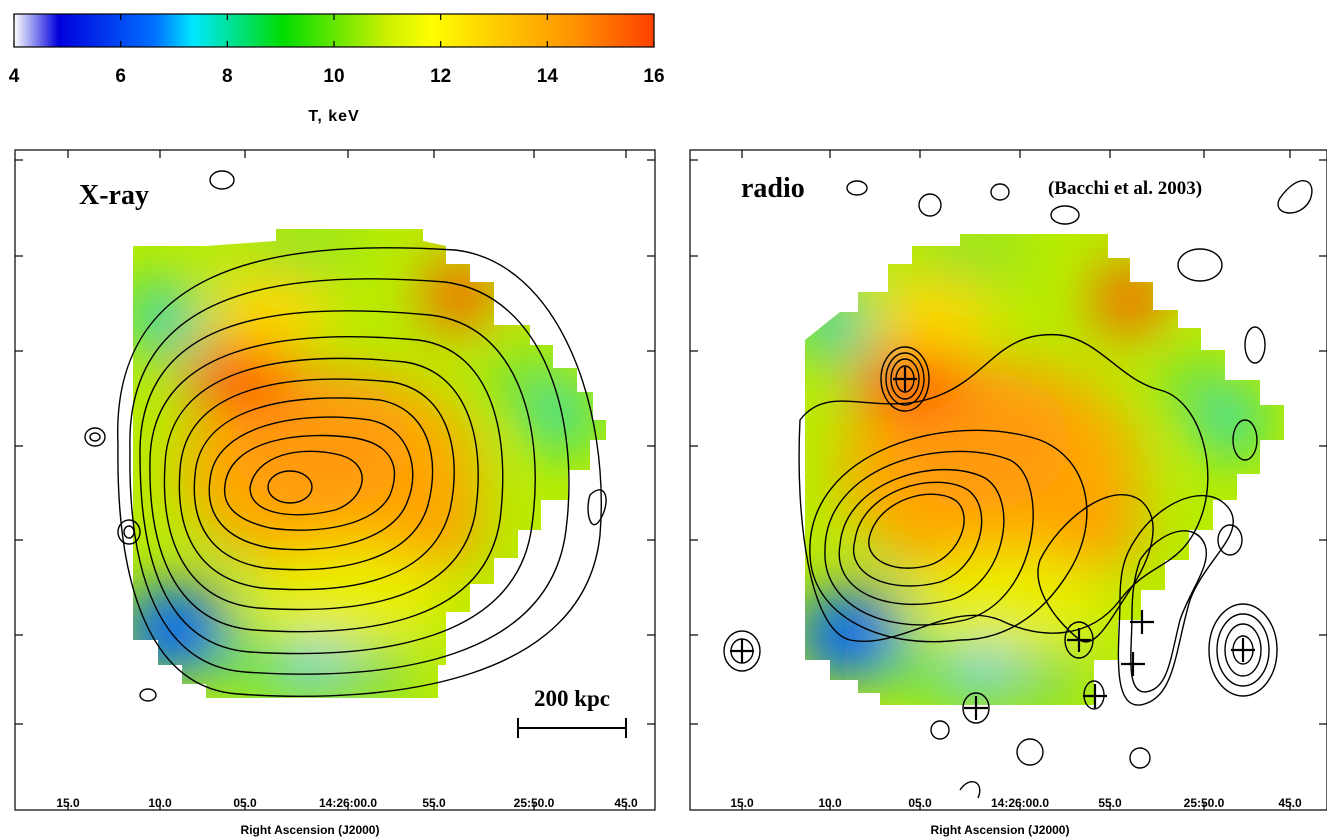 This screenshot has width=1327, height=839. Describe the element at coordinates (572, 712) in the screenshot. I see `scale-bar: 200 kpc` at that location.